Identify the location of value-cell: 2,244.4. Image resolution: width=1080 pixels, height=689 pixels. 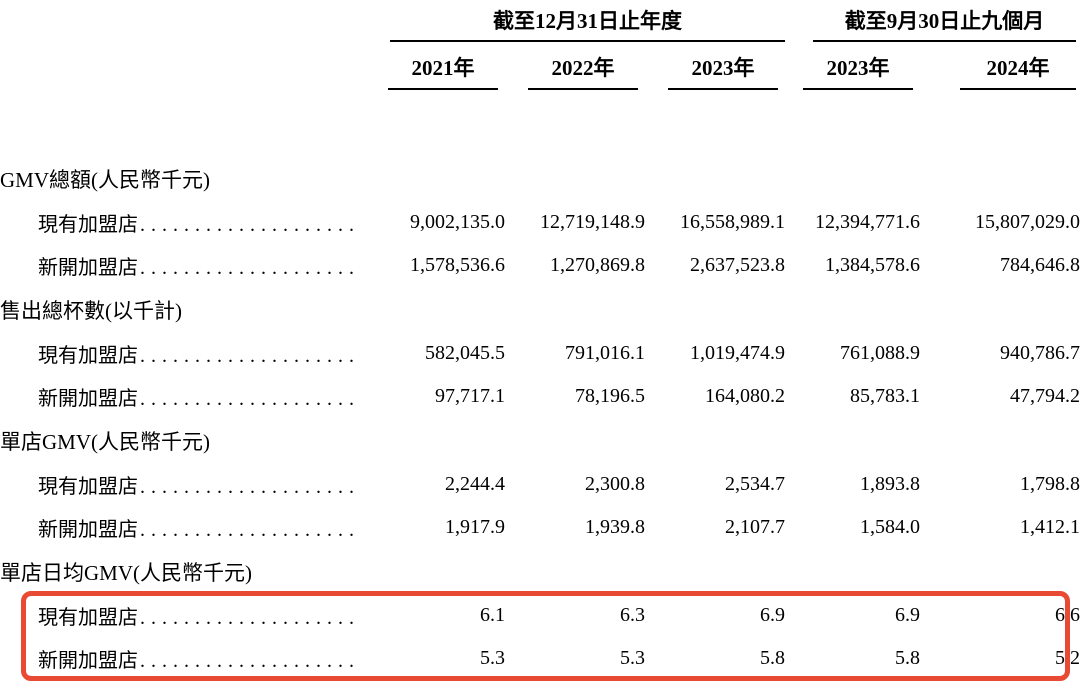
(475, 484).